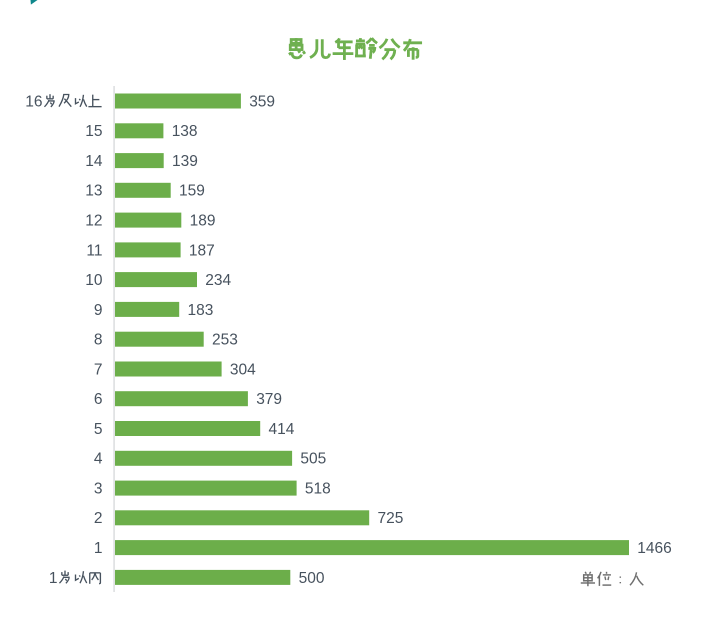 Image resolution: width=707 pixels, height=623 pixels. What do you see at coordinates (185, 131) in the screenshot?
I see `svg-text: 138` at bounding box center [185, 131].